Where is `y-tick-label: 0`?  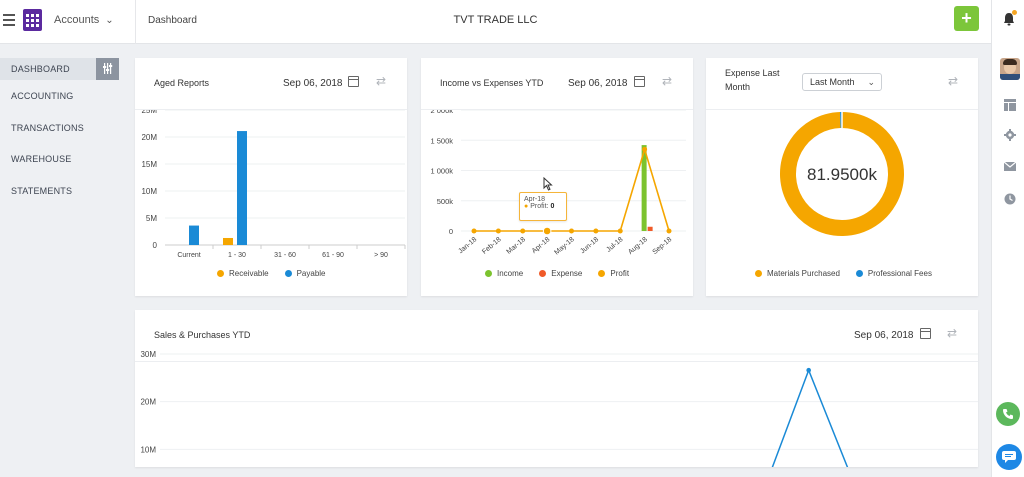 y-tick-label: 0 is located at coordinates (155, 245).